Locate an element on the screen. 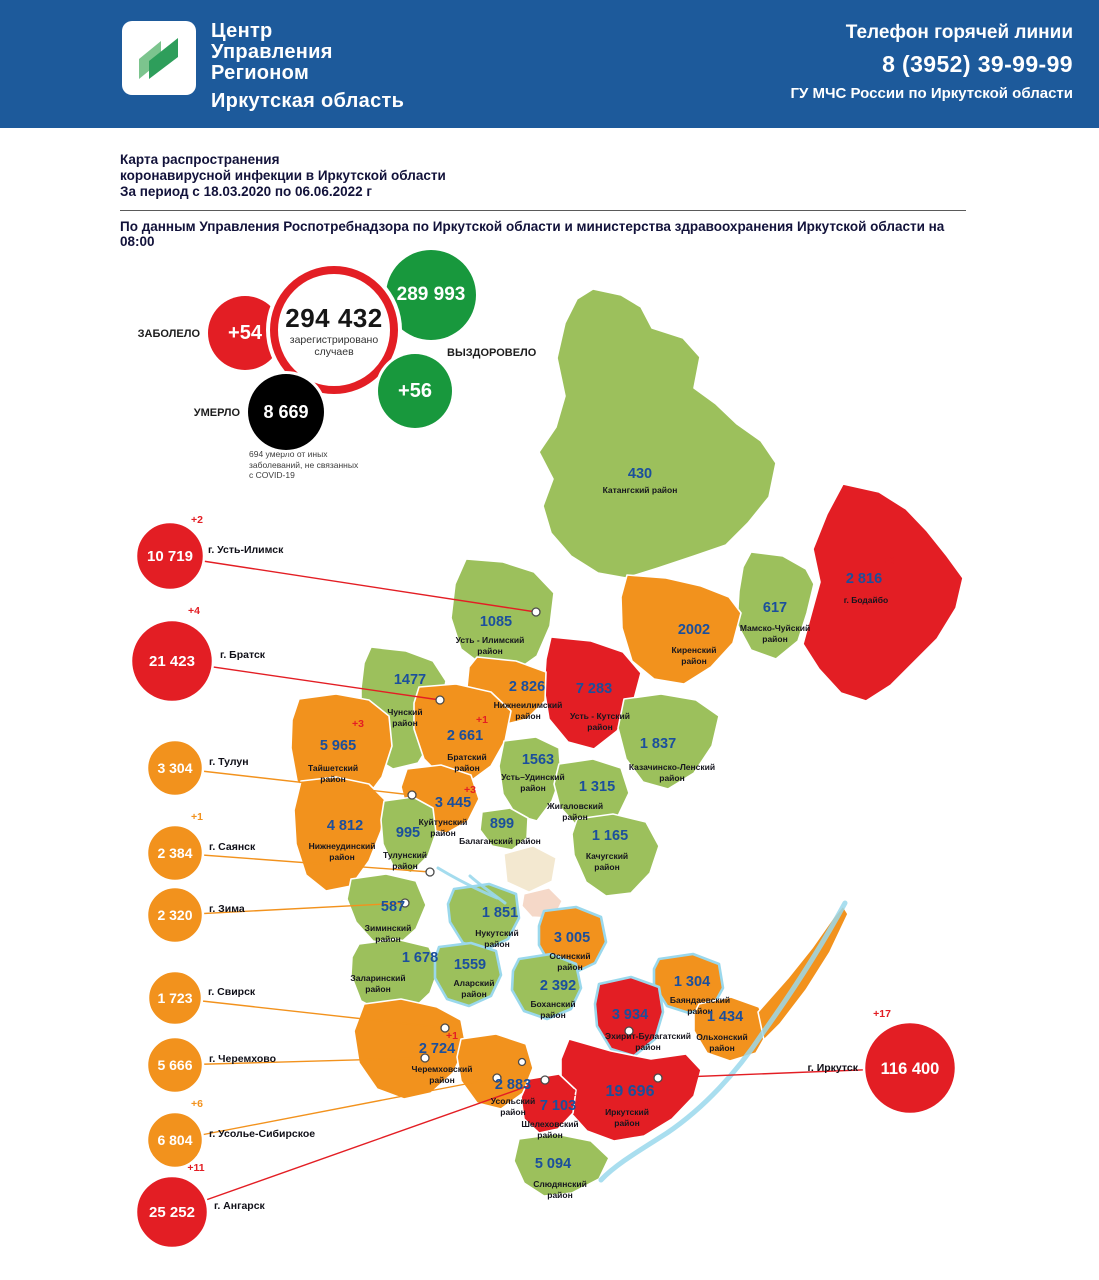  district-value: 995 is located at coordinates (408, 833).